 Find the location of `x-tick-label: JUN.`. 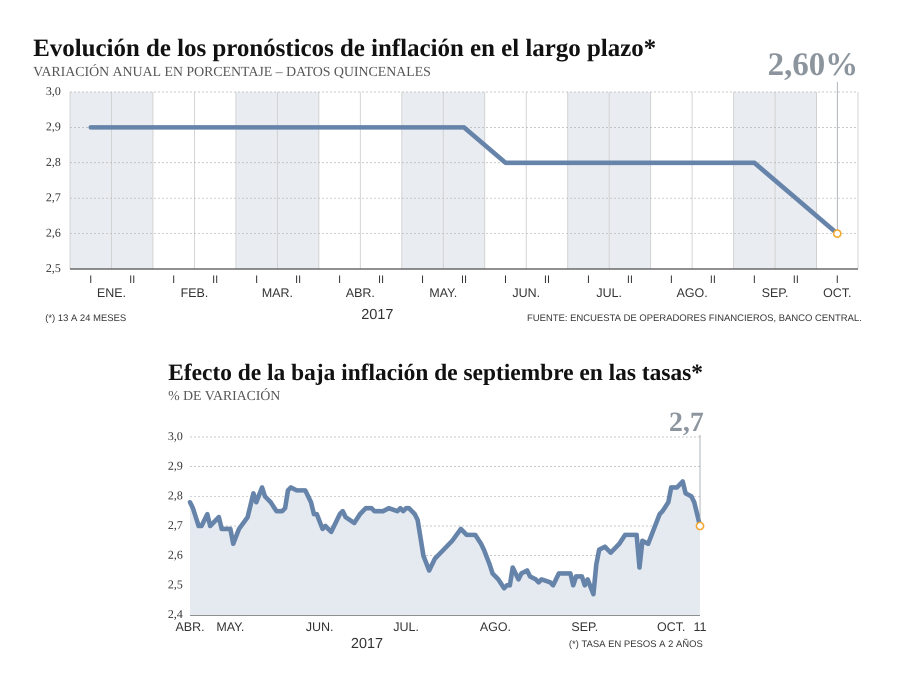

x-tick-label: JUN. is located at coordinates (319, 627).